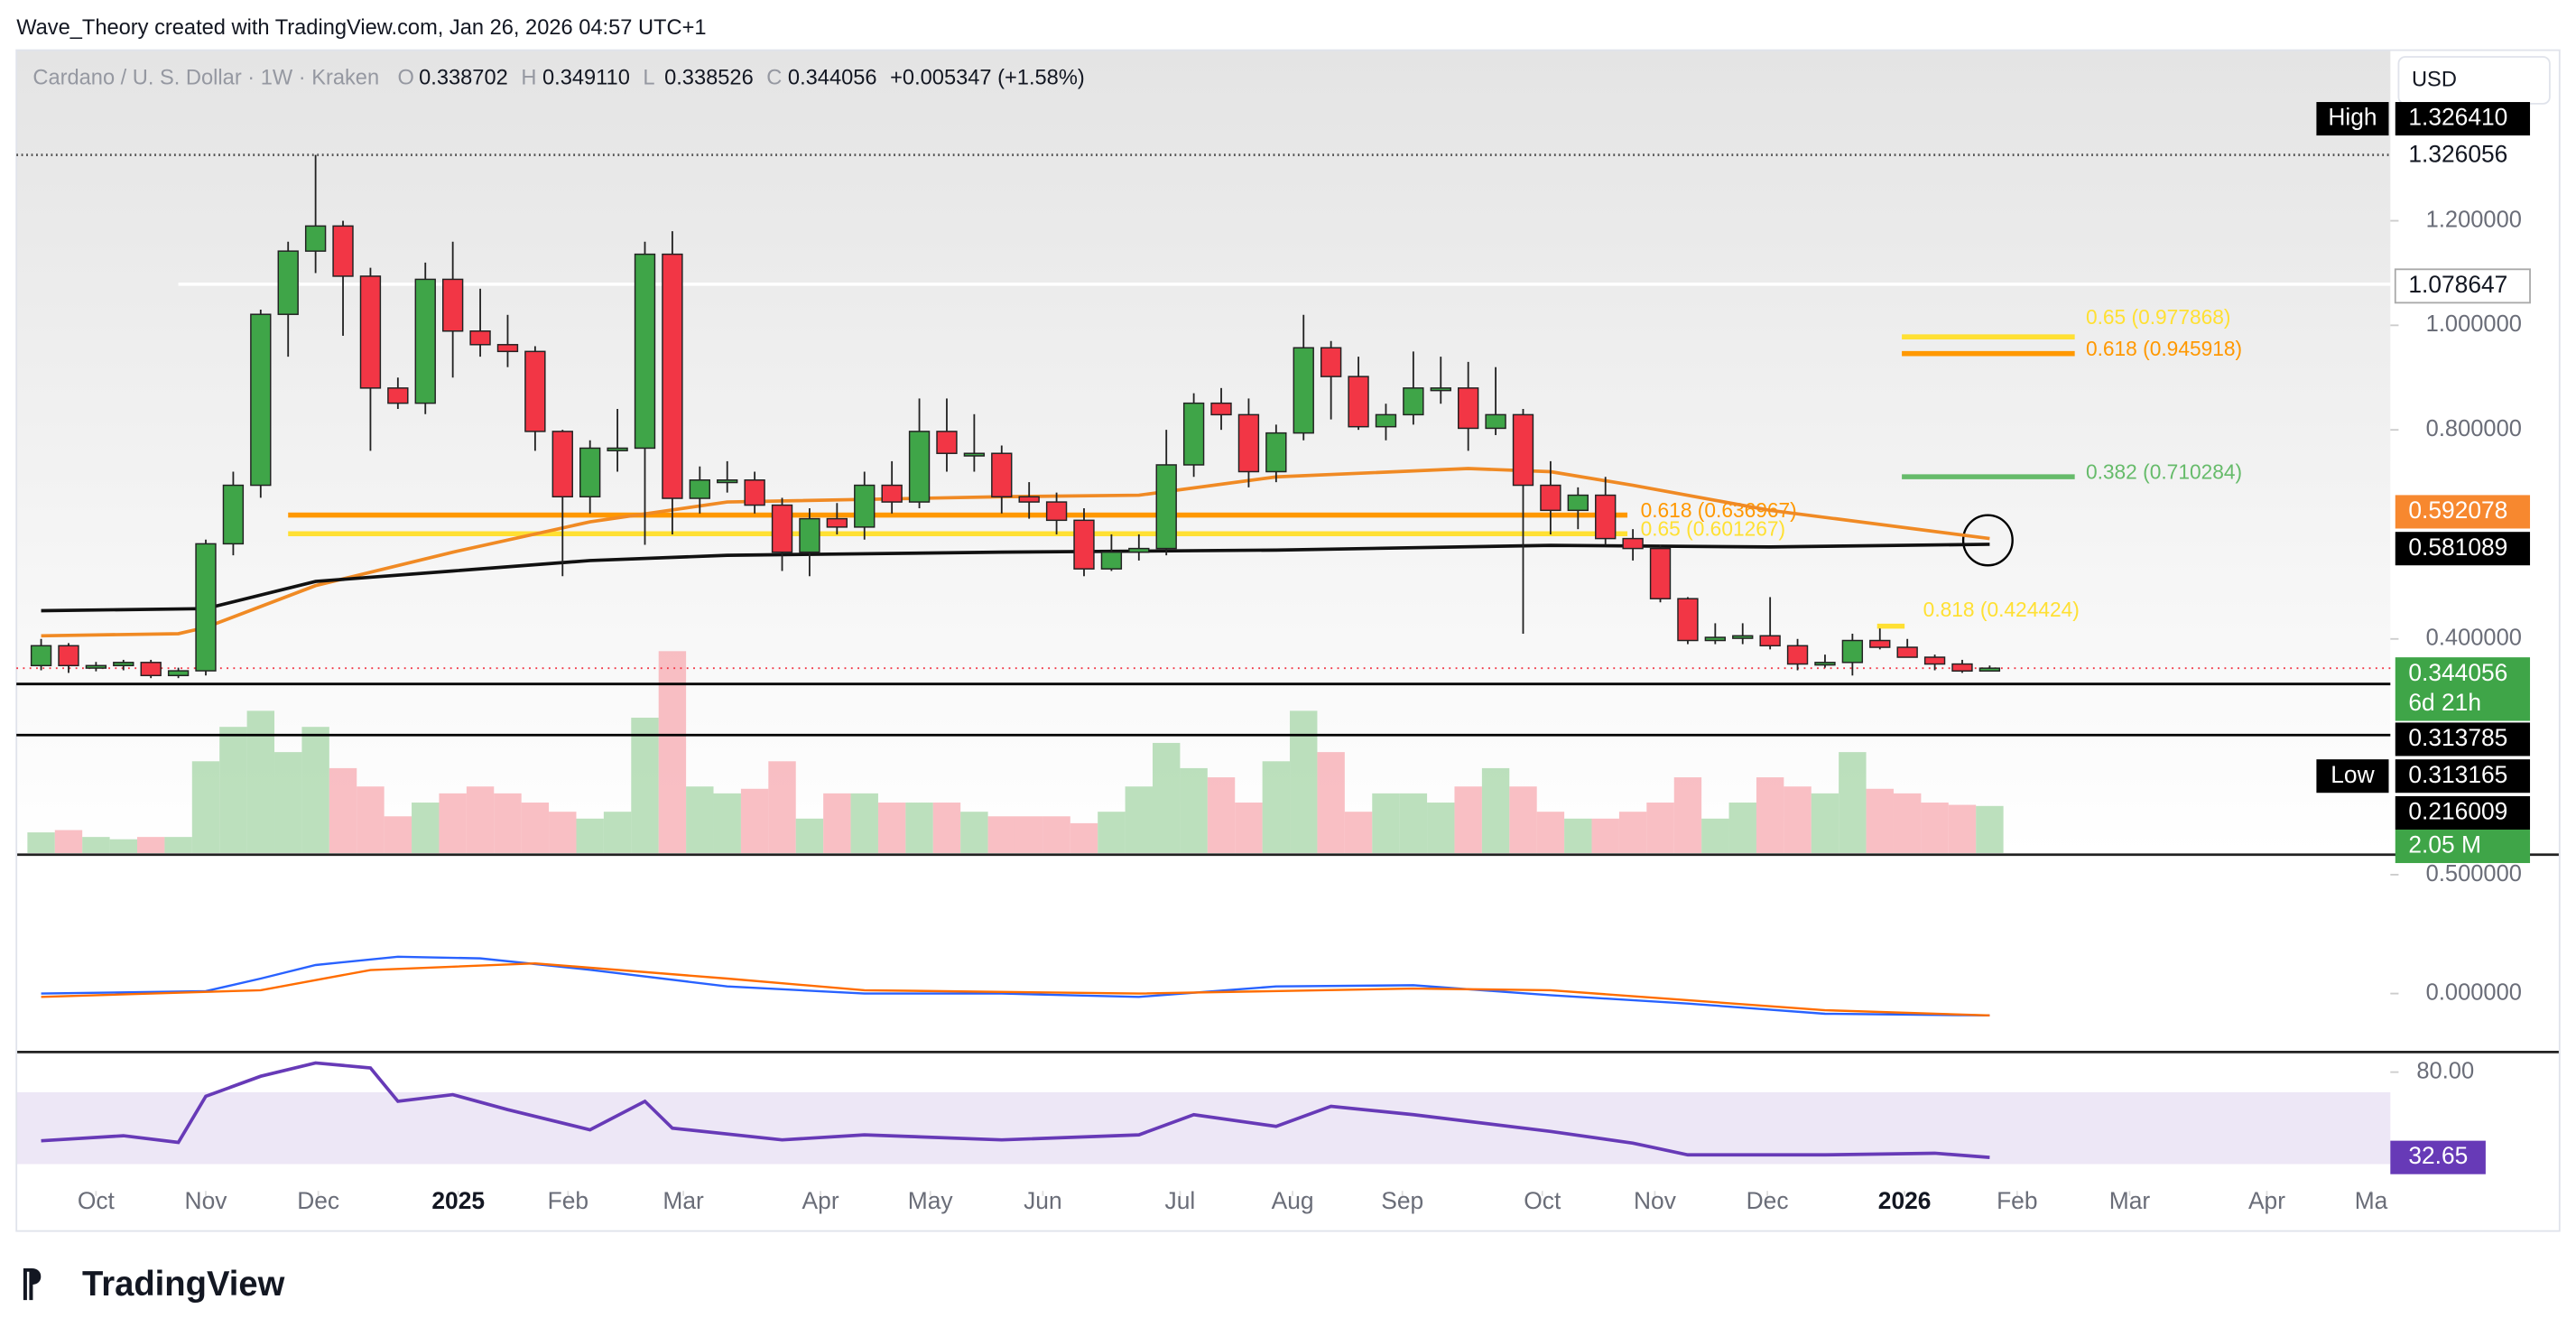  Describe the element at coordinates (2353, 117) in the screenshot. I see `price-badge-tag-label: High` at that location.